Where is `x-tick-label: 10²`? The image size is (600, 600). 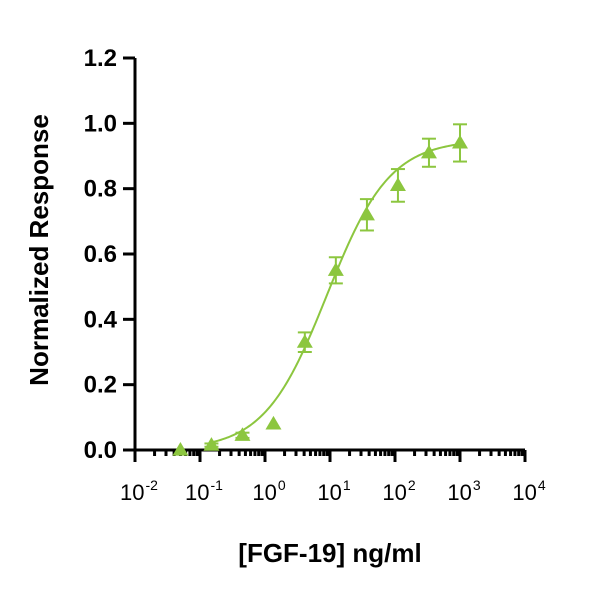
x-tick-label: 10² is located at coordinates (398, 491).